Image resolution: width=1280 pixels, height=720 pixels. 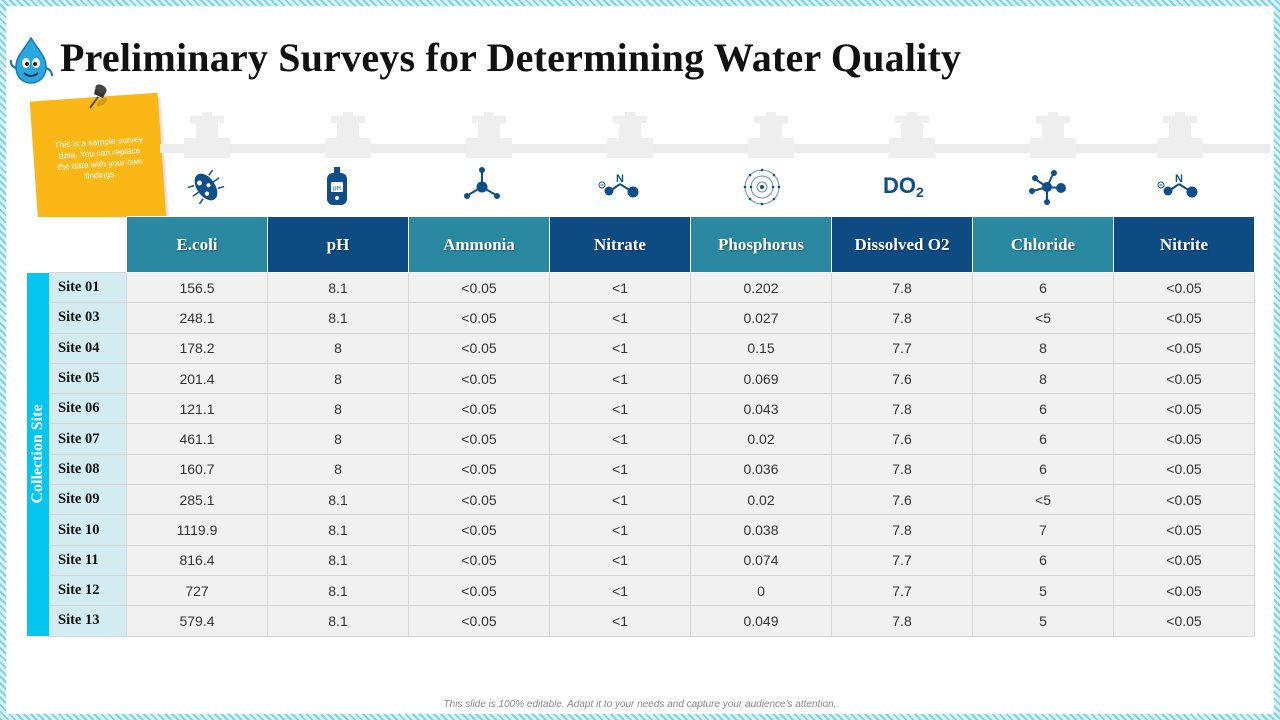 I want to click on site-name-cell: Site 08, so click(x=88, y=469).